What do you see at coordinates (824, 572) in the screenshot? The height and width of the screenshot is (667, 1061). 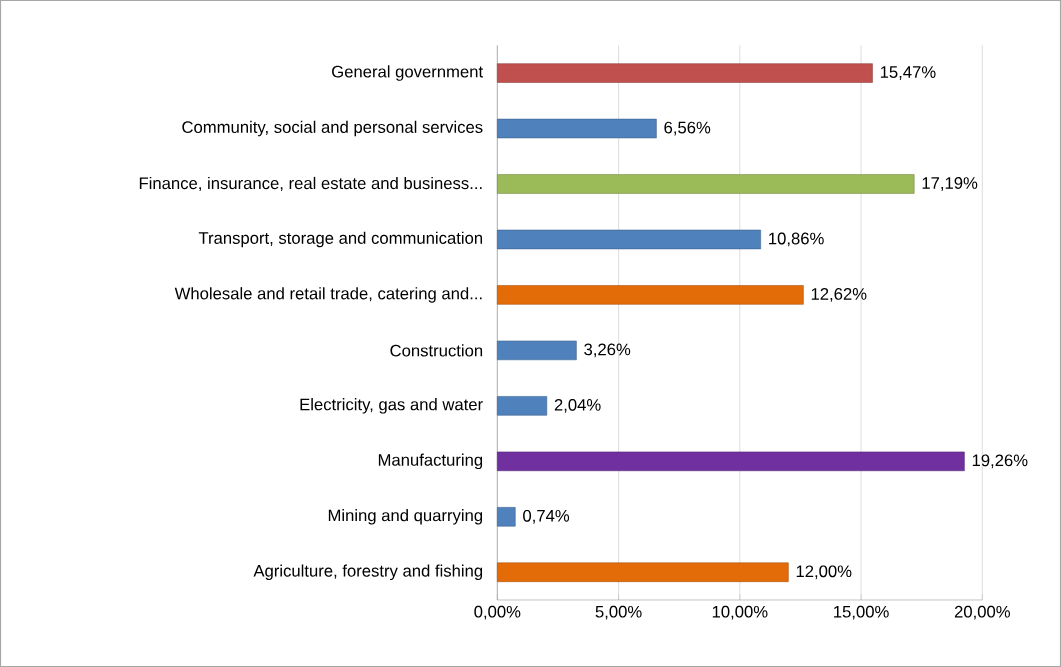 I see `data-label: 12,00%` at bounding box center [824, 572].